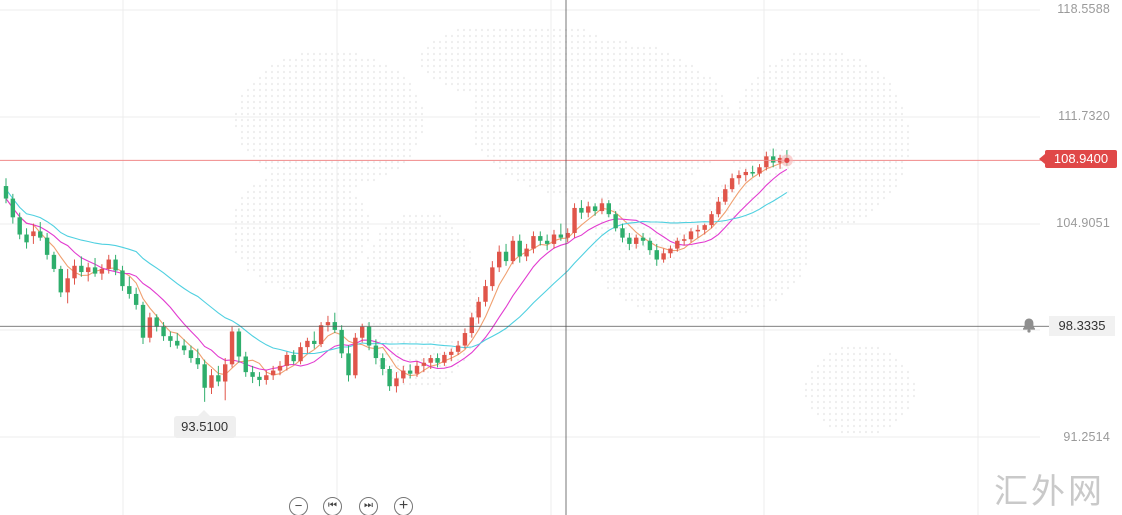 Image resolution: width=1122 pixels, height=515 pixels. I want to click on skip-end-button: ⏭, so click(368, 506).